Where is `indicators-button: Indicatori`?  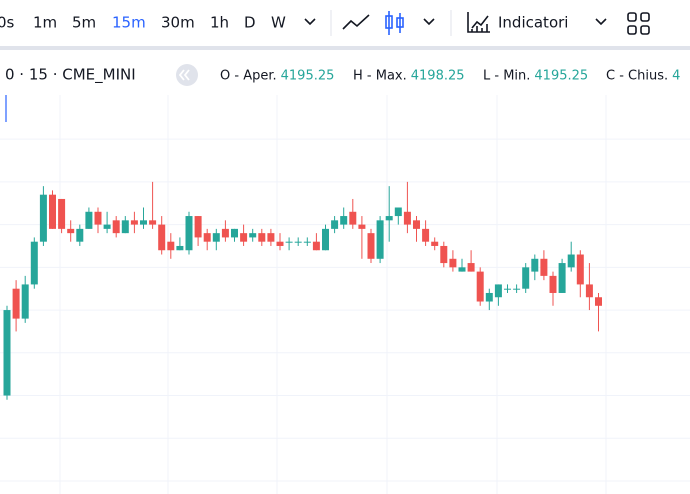
indicators-button: Indicatori is located at coordinates (533, 23).